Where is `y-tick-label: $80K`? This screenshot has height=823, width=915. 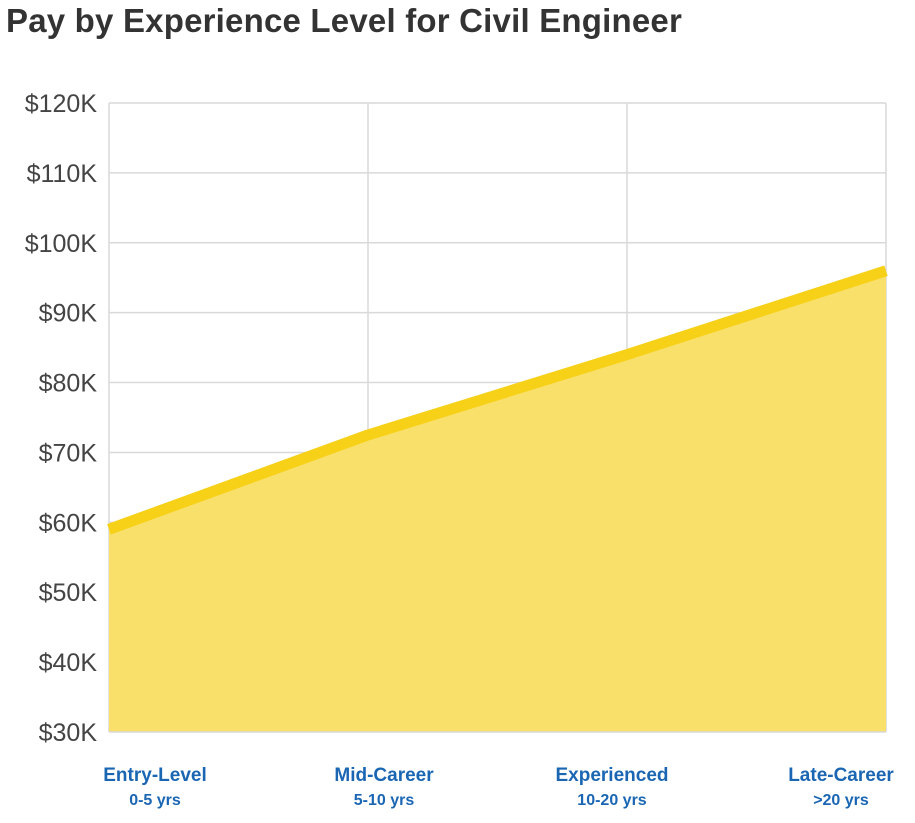
y-tick-label: $80K is located at coordinates (68, 384).